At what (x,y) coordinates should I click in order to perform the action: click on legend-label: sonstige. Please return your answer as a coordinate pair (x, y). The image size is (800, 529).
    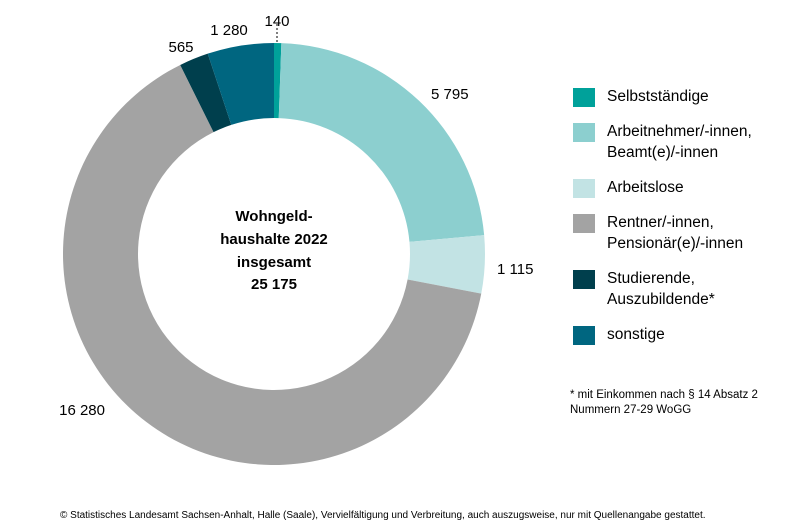
    Looking at the image, I should click on (636, 334).